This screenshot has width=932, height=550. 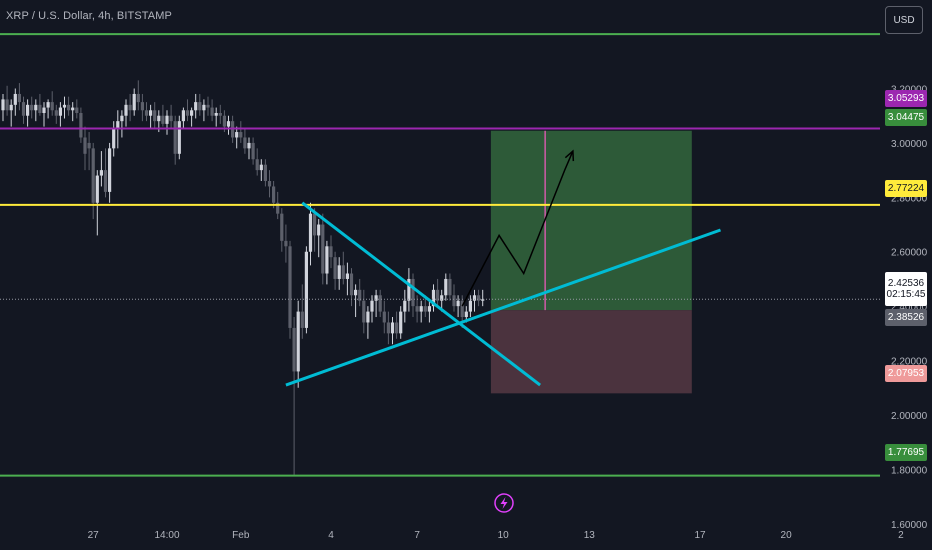 What do you see at coordinates (909, 362) in the screenshot?
I see `price-tick-label: 2.20000` at bounding box center [909, 362].